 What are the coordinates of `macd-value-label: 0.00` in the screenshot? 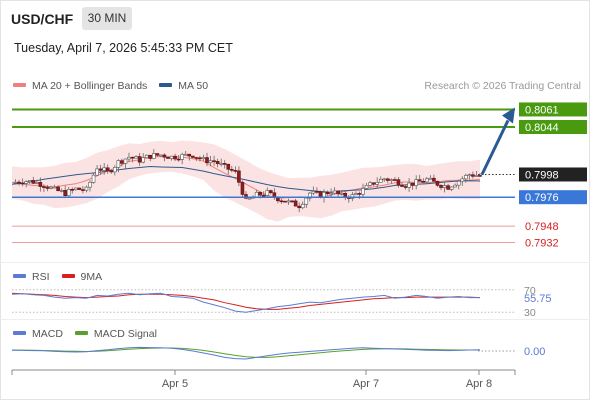 It's located at (534, 352).